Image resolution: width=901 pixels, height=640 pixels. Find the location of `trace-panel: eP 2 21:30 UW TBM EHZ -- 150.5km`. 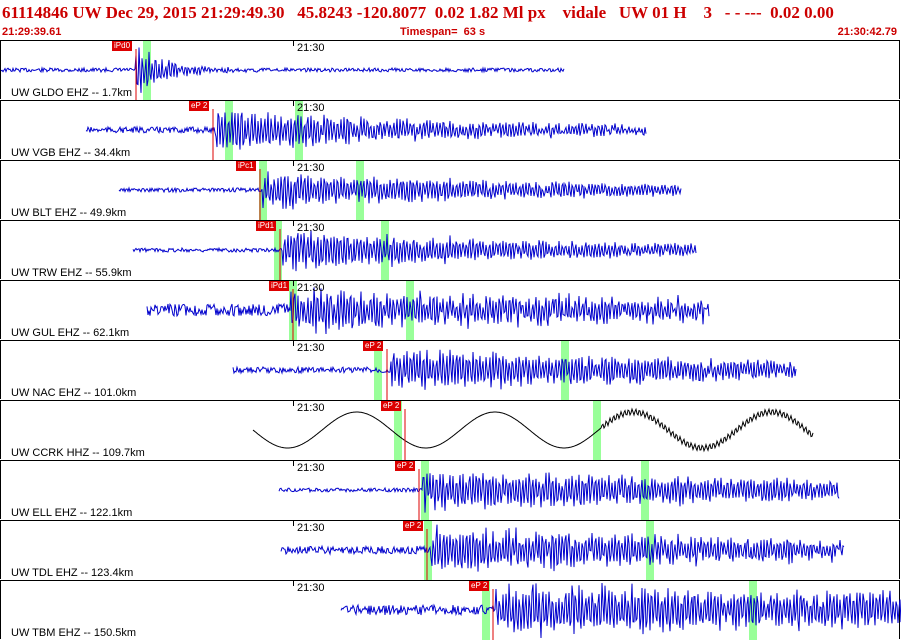

trace-panel: eP 2 21:30 UW TBM EHZ -- 150.5km is located at coordinates (450, 610).